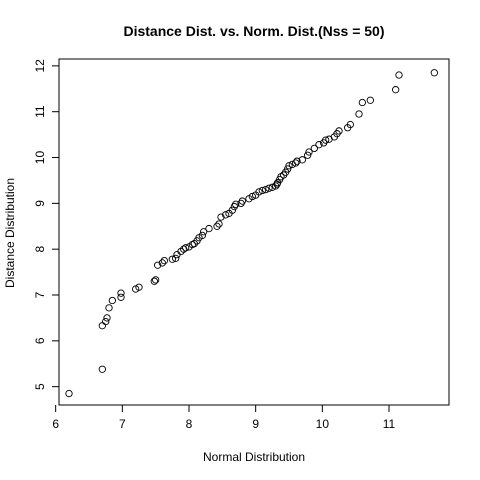 This screenshot has width=480, height=480. Describe the element at coordinates (254, 457) in the screenshot. I see `x-axis-label: Normal Distribution` at that location.